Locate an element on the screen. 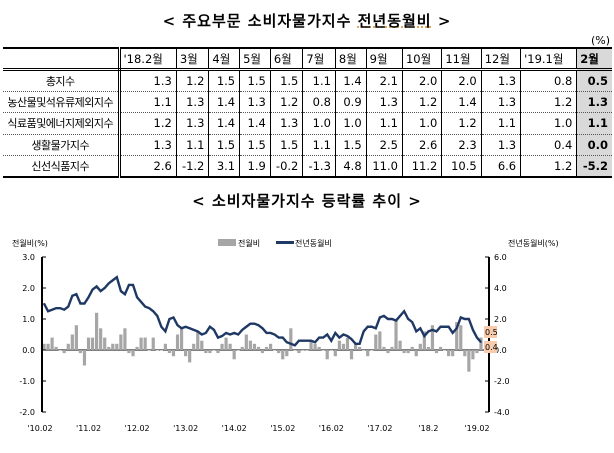  end-label-mom: 0.4 is located at coordinates (491, 347).